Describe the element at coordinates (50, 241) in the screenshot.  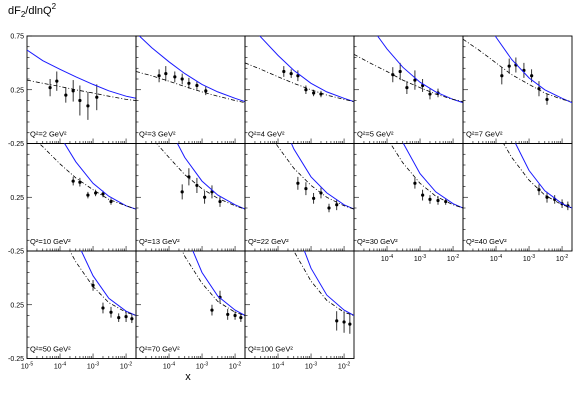
I see `panel-q2-label: Q²=10 GeV²` at that location.